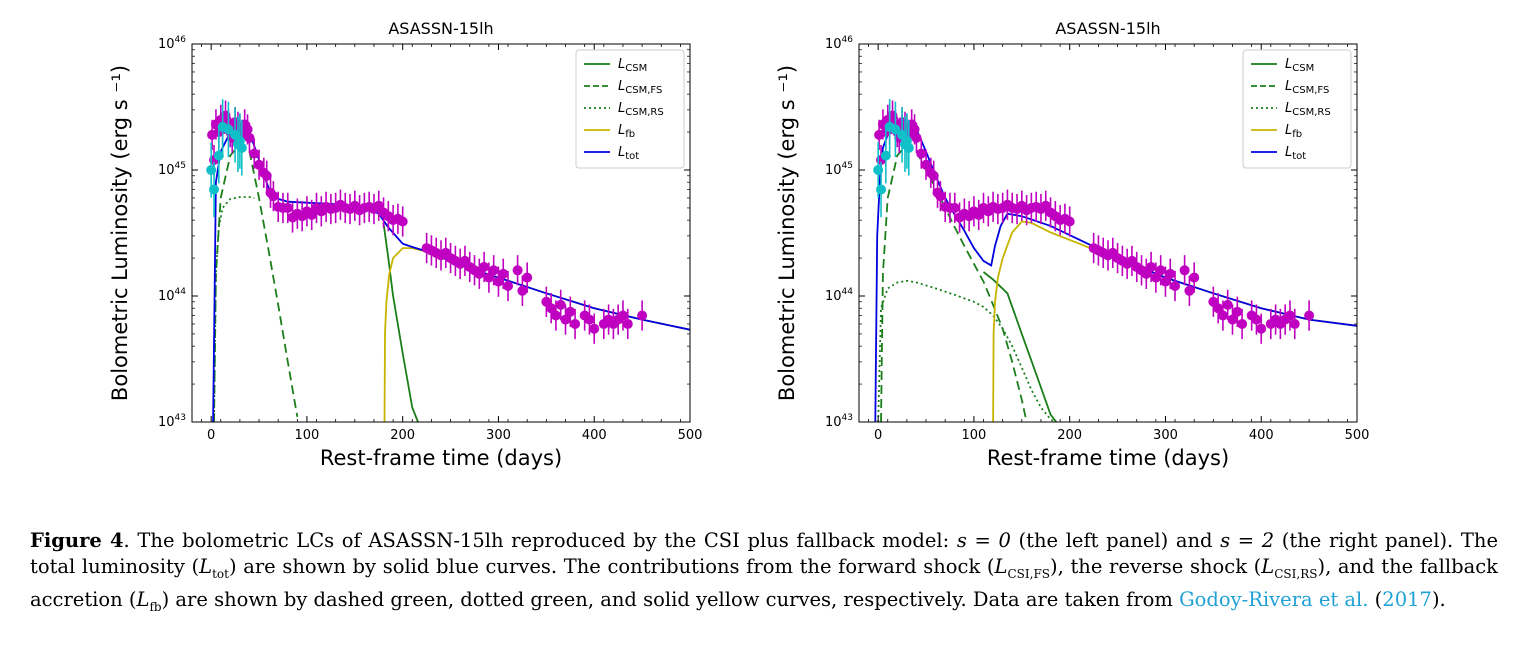 The image size is (1527, 650). I want to click on label-subscript: fb, so click(630, 134).